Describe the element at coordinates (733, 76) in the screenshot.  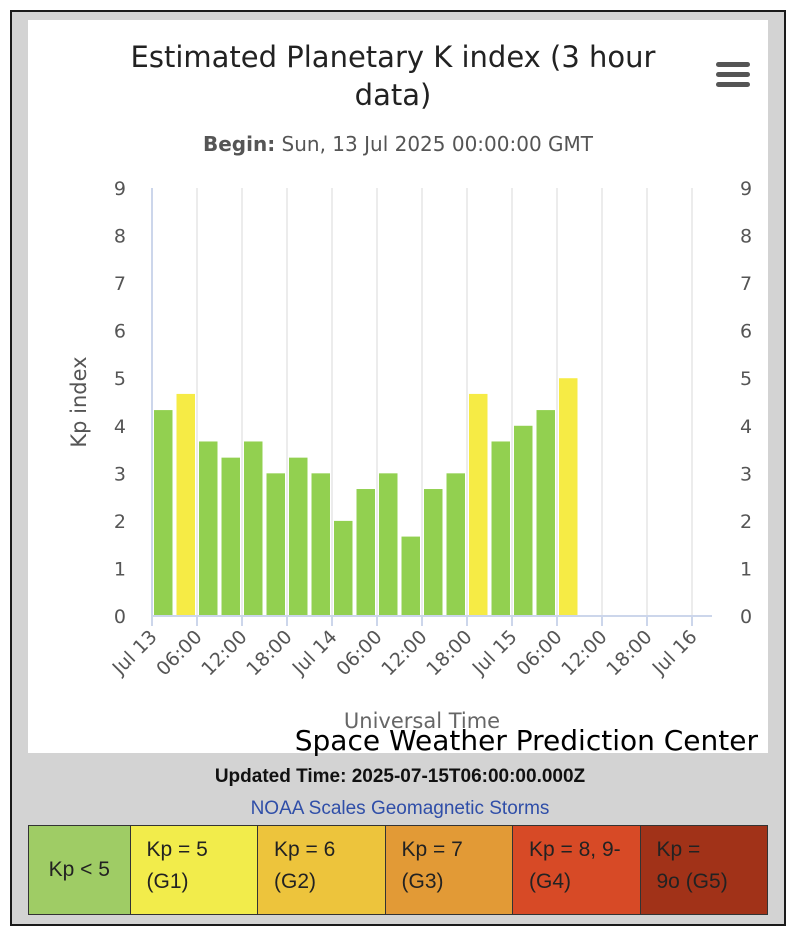
I see `hamburger-menu-icon` at that location.